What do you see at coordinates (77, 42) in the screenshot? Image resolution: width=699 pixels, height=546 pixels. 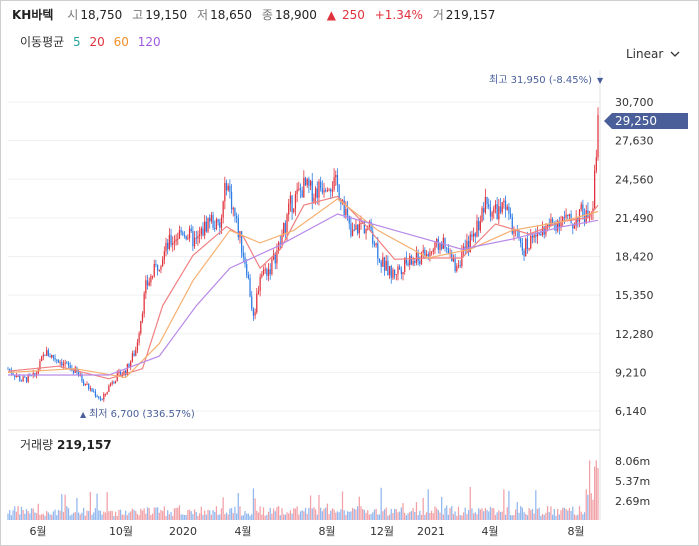 I see `ma-5: 5` at bounding box center [77, 42].